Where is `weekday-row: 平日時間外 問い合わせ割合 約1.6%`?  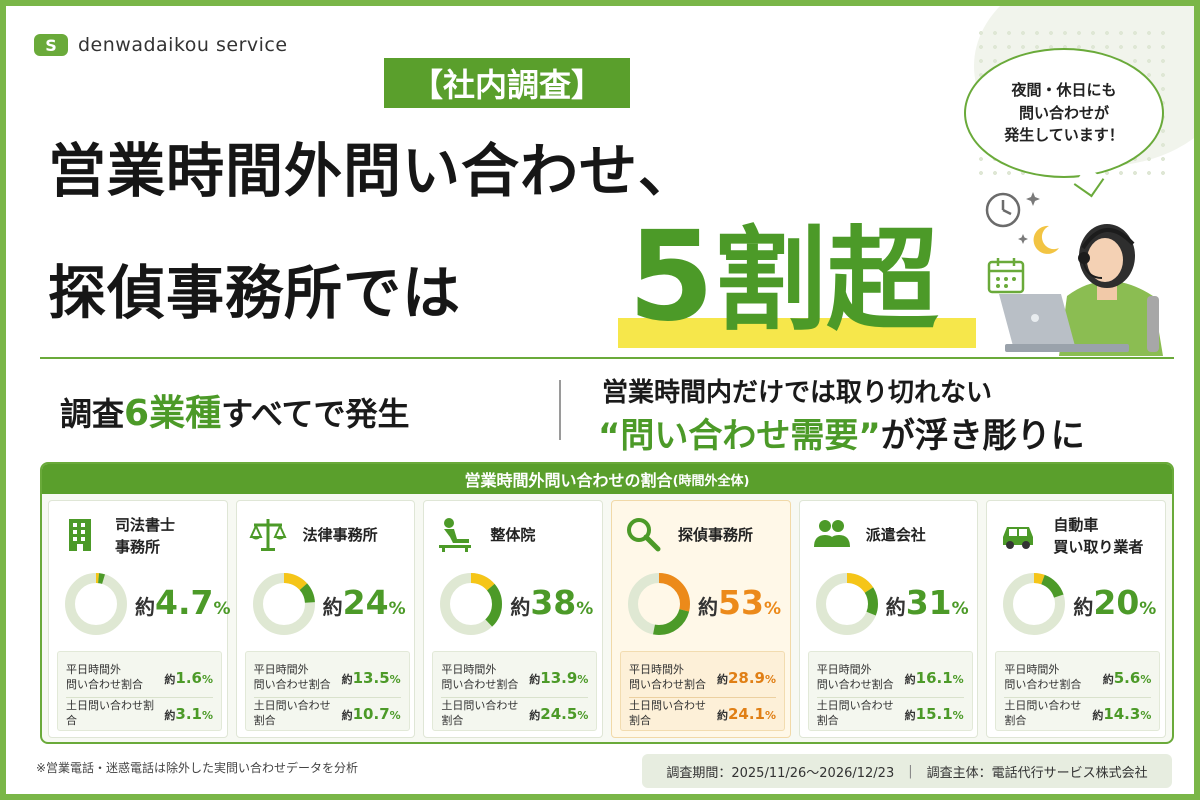
weekday-row: 平日時間外 問い合わせ割合 約1.6% is located at coordinates (139, 678).